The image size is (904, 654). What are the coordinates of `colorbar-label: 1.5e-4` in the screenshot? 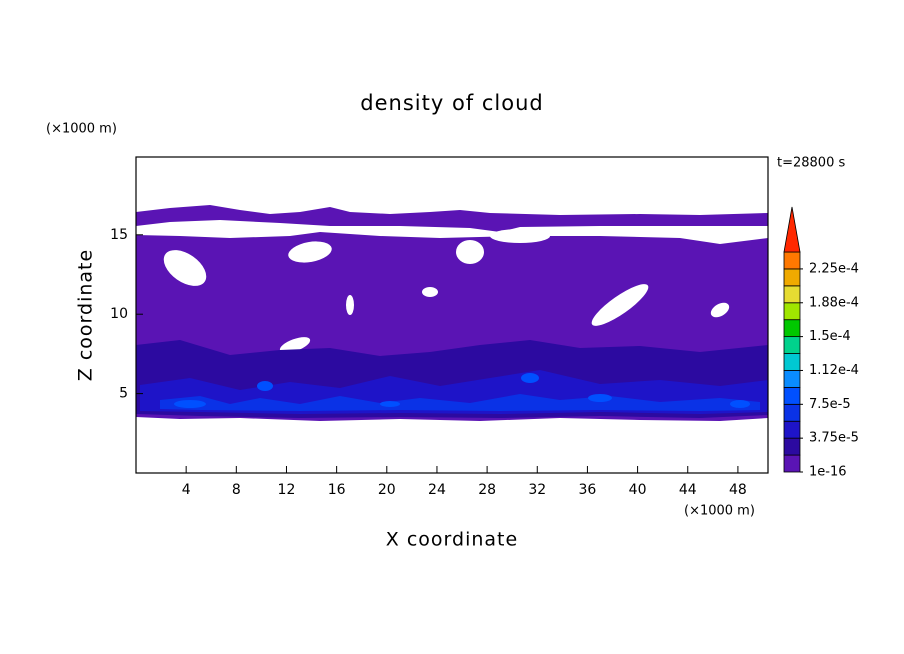 It's located at (830, 336).